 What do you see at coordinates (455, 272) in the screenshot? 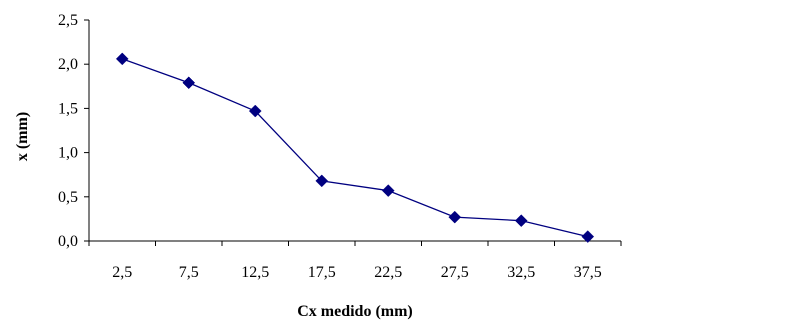
I see `x-tick-label: 27,5` at bounding box center [455, 272].